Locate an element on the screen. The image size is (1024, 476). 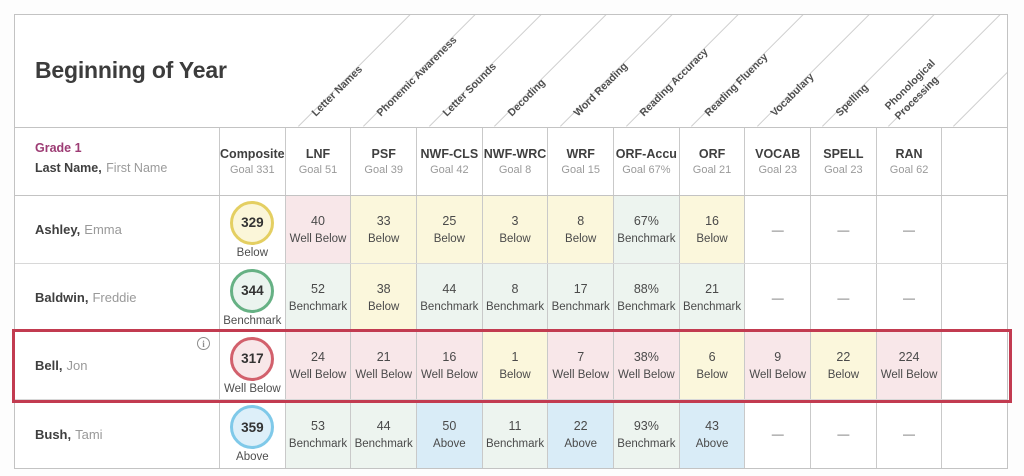
student-name-cell: Bell, Jon i is located at coordinates (117, 365).